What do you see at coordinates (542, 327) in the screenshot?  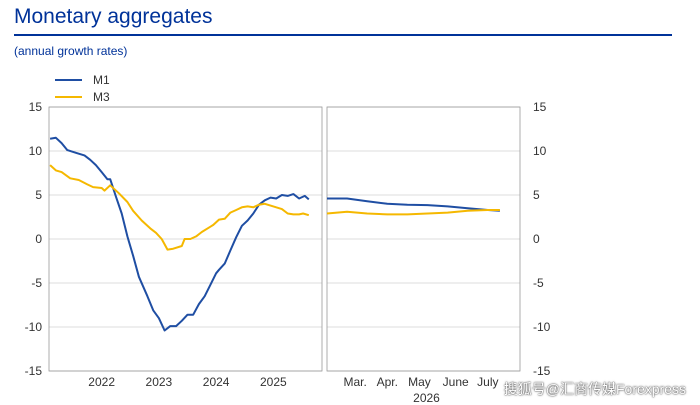 I see `y-tick-label-right: -10` at bounding box center [542, 327].